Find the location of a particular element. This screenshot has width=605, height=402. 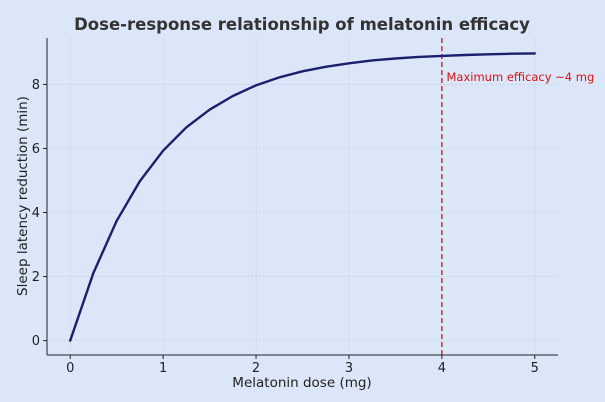

y-tick-label-2: 2 is located at coordinates (36, 277).